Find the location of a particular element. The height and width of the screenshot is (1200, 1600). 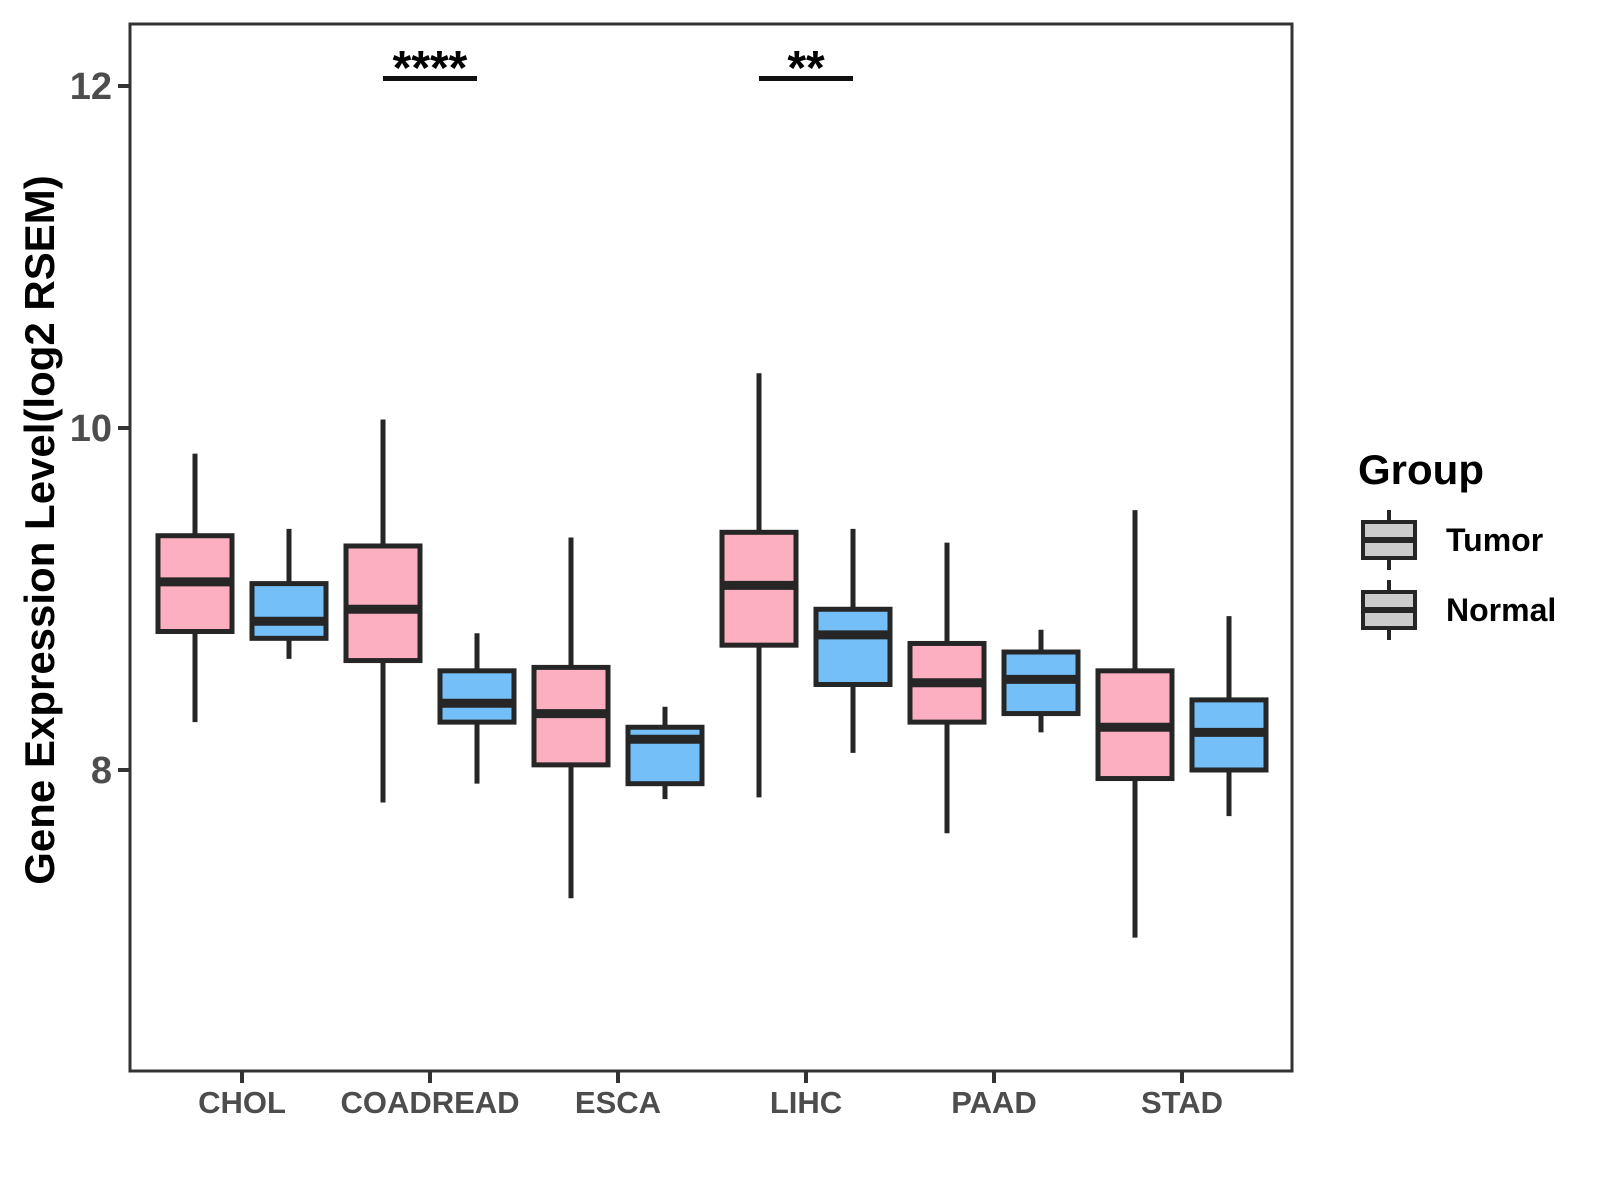

x-label-LIHC: LIHC is located at coordinates (806, 1102).